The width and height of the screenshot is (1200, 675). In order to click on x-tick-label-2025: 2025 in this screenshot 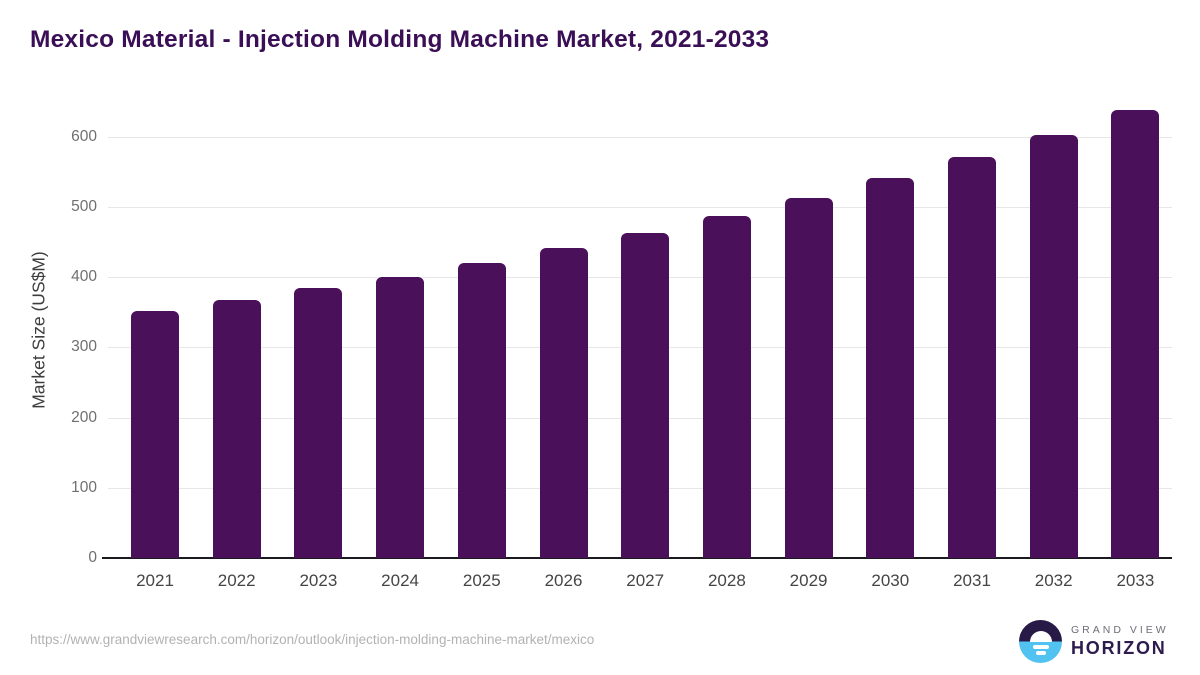, I will do `click(481, 580)`.